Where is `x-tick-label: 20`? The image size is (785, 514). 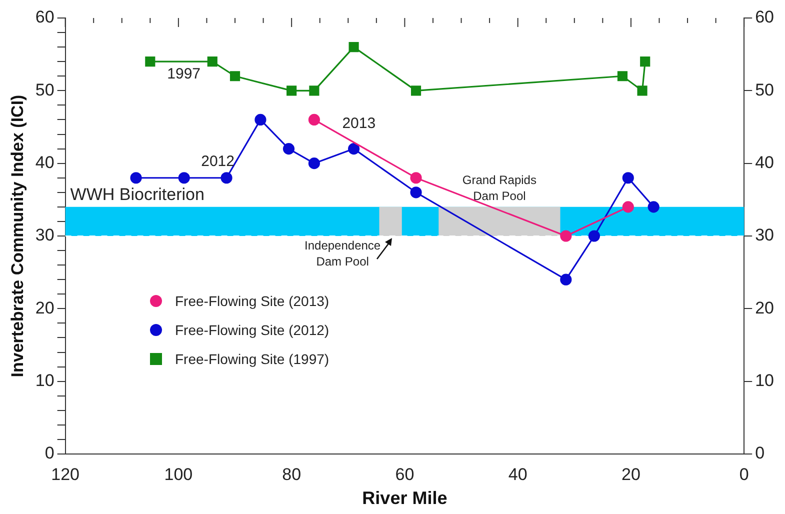 x-tick-label: 20 is located at coordinates (631, 474).